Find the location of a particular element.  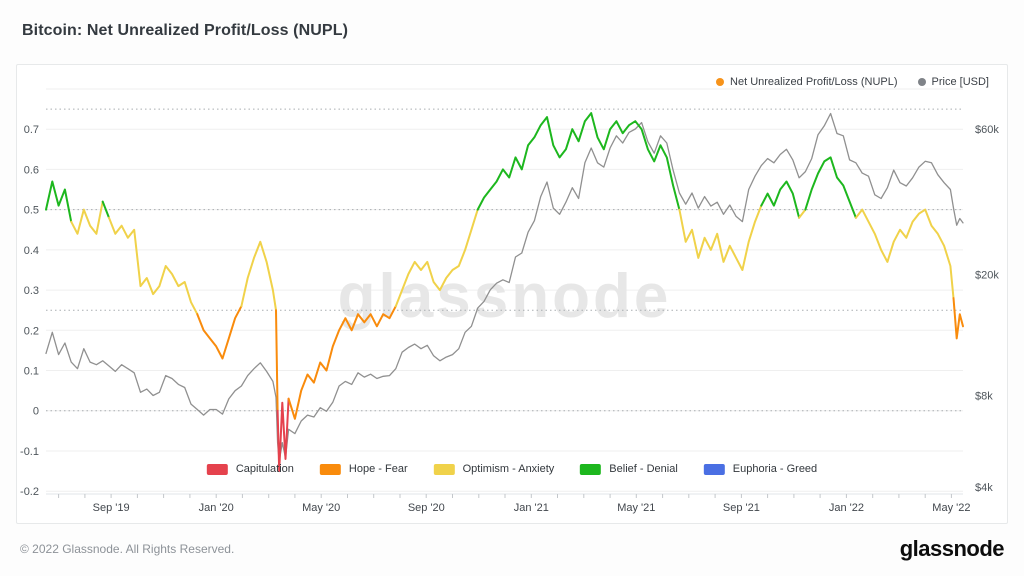

zone-label: Capitulation is located at coordinates (264, 469).